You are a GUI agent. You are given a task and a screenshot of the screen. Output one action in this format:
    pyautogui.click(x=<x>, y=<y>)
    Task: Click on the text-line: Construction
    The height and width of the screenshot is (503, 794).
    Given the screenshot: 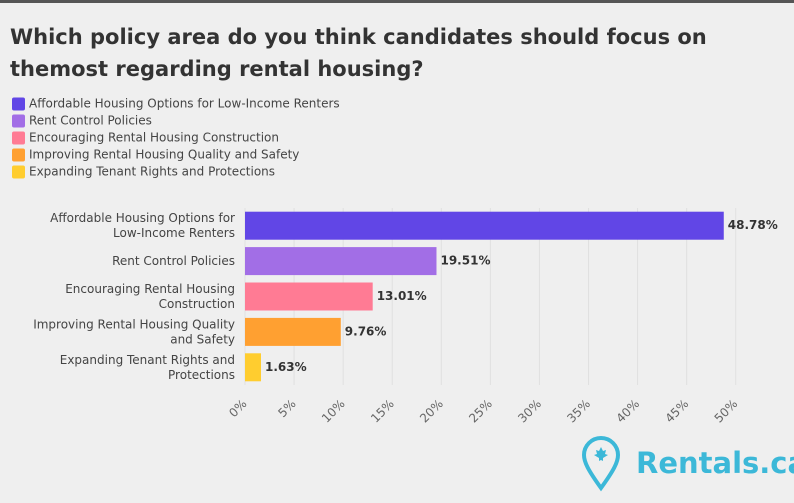 What is the action you would take?
    pyautogui.click(x=197, y=304)
    